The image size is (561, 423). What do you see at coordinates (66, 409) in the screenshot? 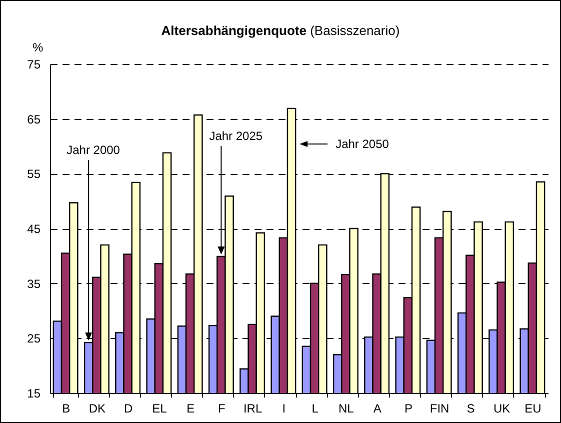
I see `x-tick-label: B` at bounding box center [66, 409].